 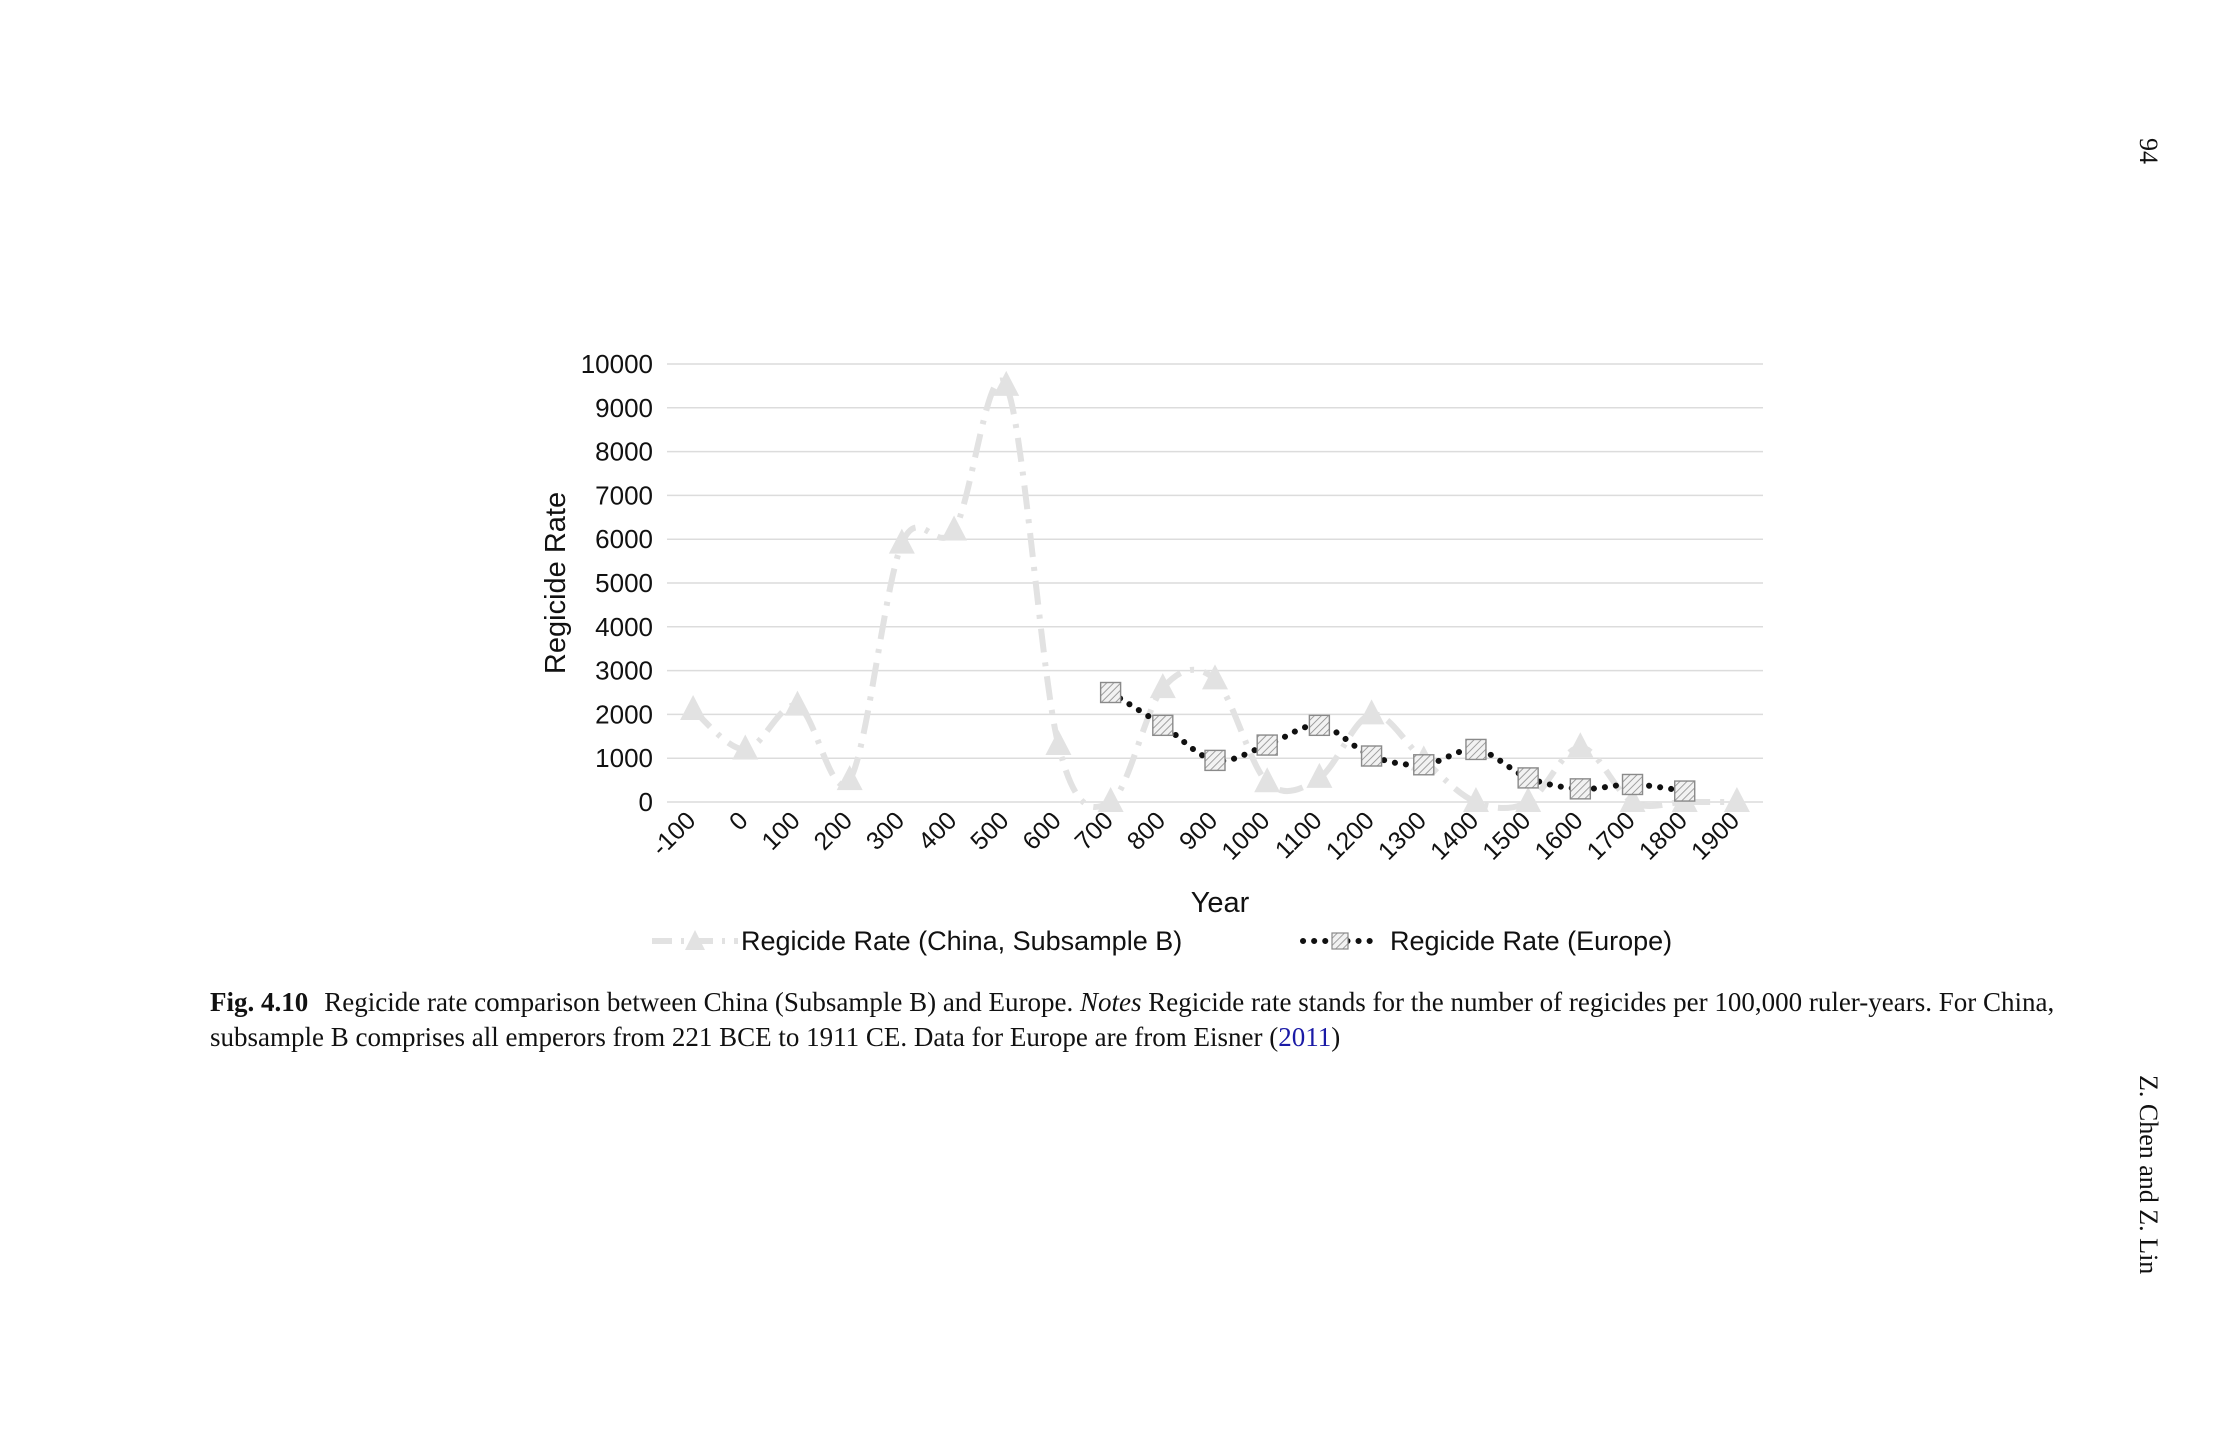 What do you see at coordinates (673, 833) in the screenshot?
I see `x-tick-label--100: -100` at bounding box center [673, 833].